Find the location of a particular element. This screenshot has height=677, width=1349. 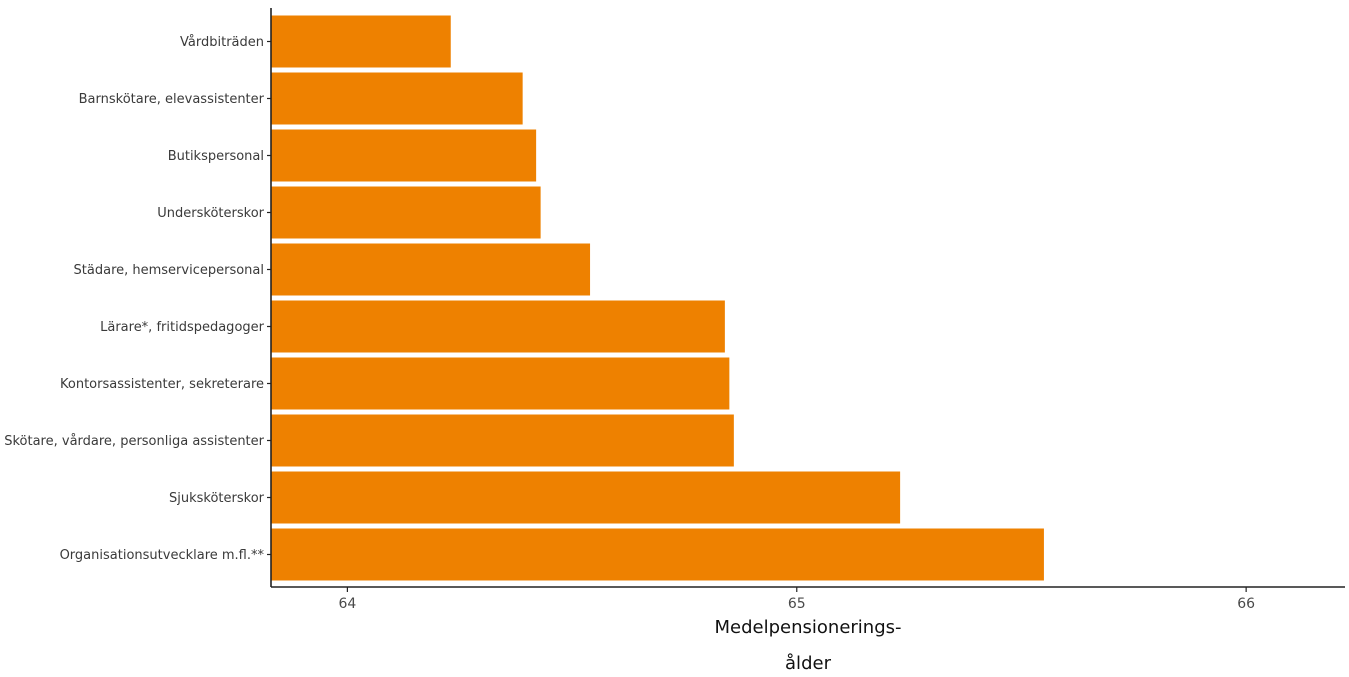

category-label: Barnskötare, elevassistenter is located at coordinates (172, 99).